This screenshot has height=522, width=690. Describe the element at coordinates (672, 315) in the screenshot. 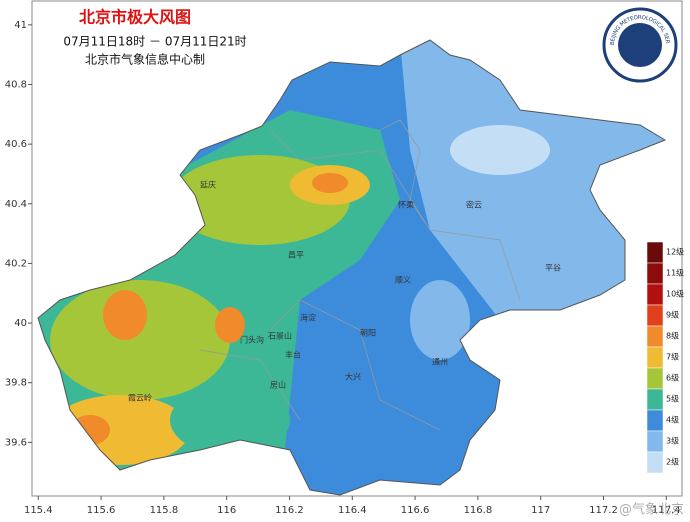

I see `legend-label: 9级` at that location.